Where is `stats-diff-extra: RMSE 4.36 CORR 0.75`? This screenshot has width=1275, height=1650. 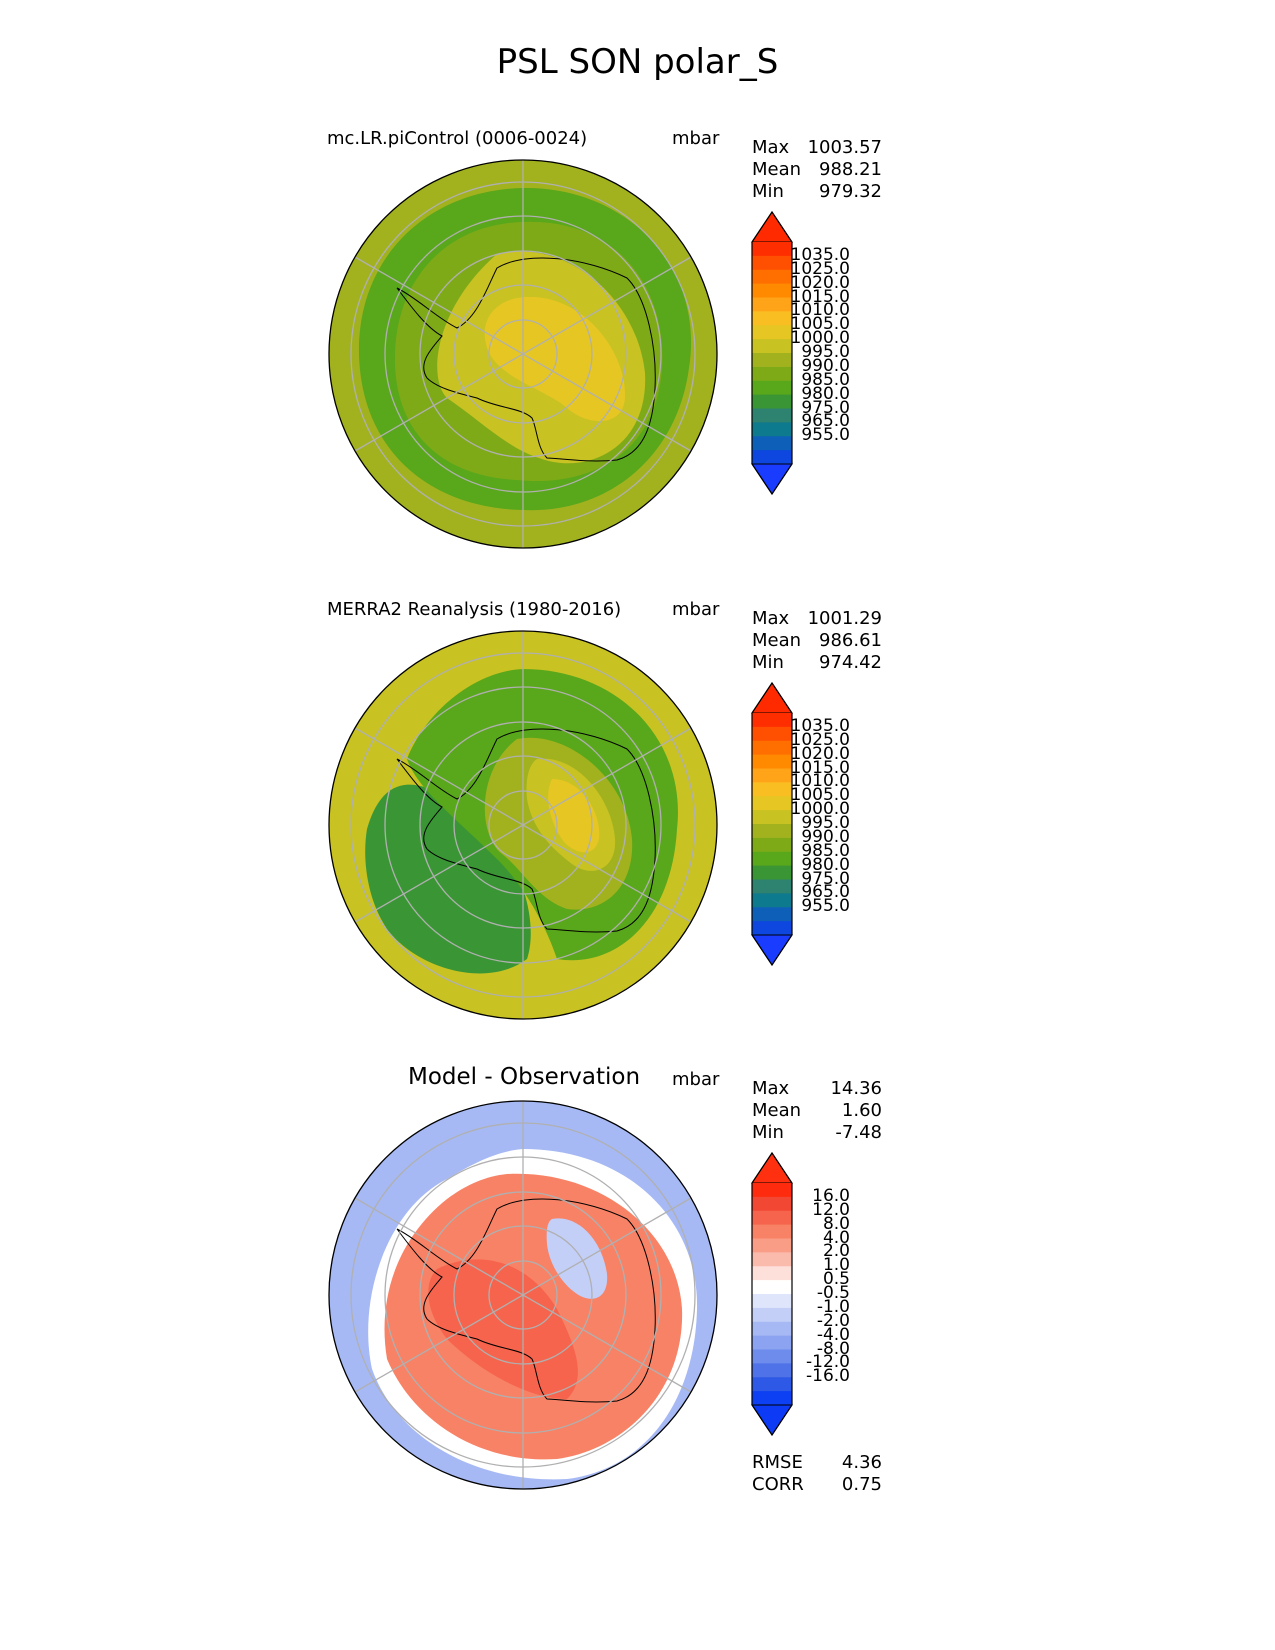 stats-diff-extra: RMSE 4.36 CORR 0.75 is located at coordinates (817, 1474).